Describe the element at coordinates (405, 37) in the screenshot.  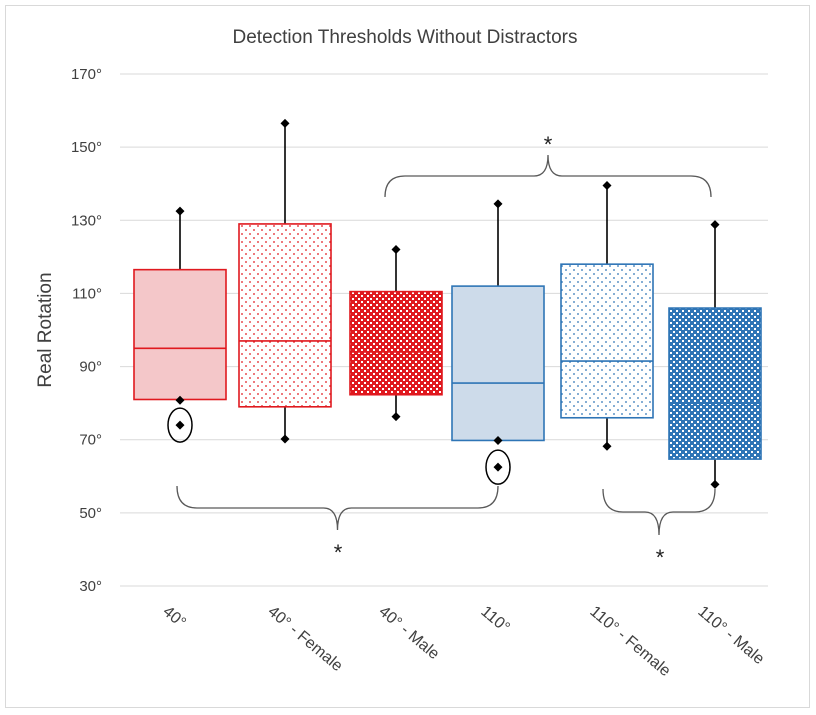
I see `chart-title: Detection Thresholds Without Distractors` at that location.